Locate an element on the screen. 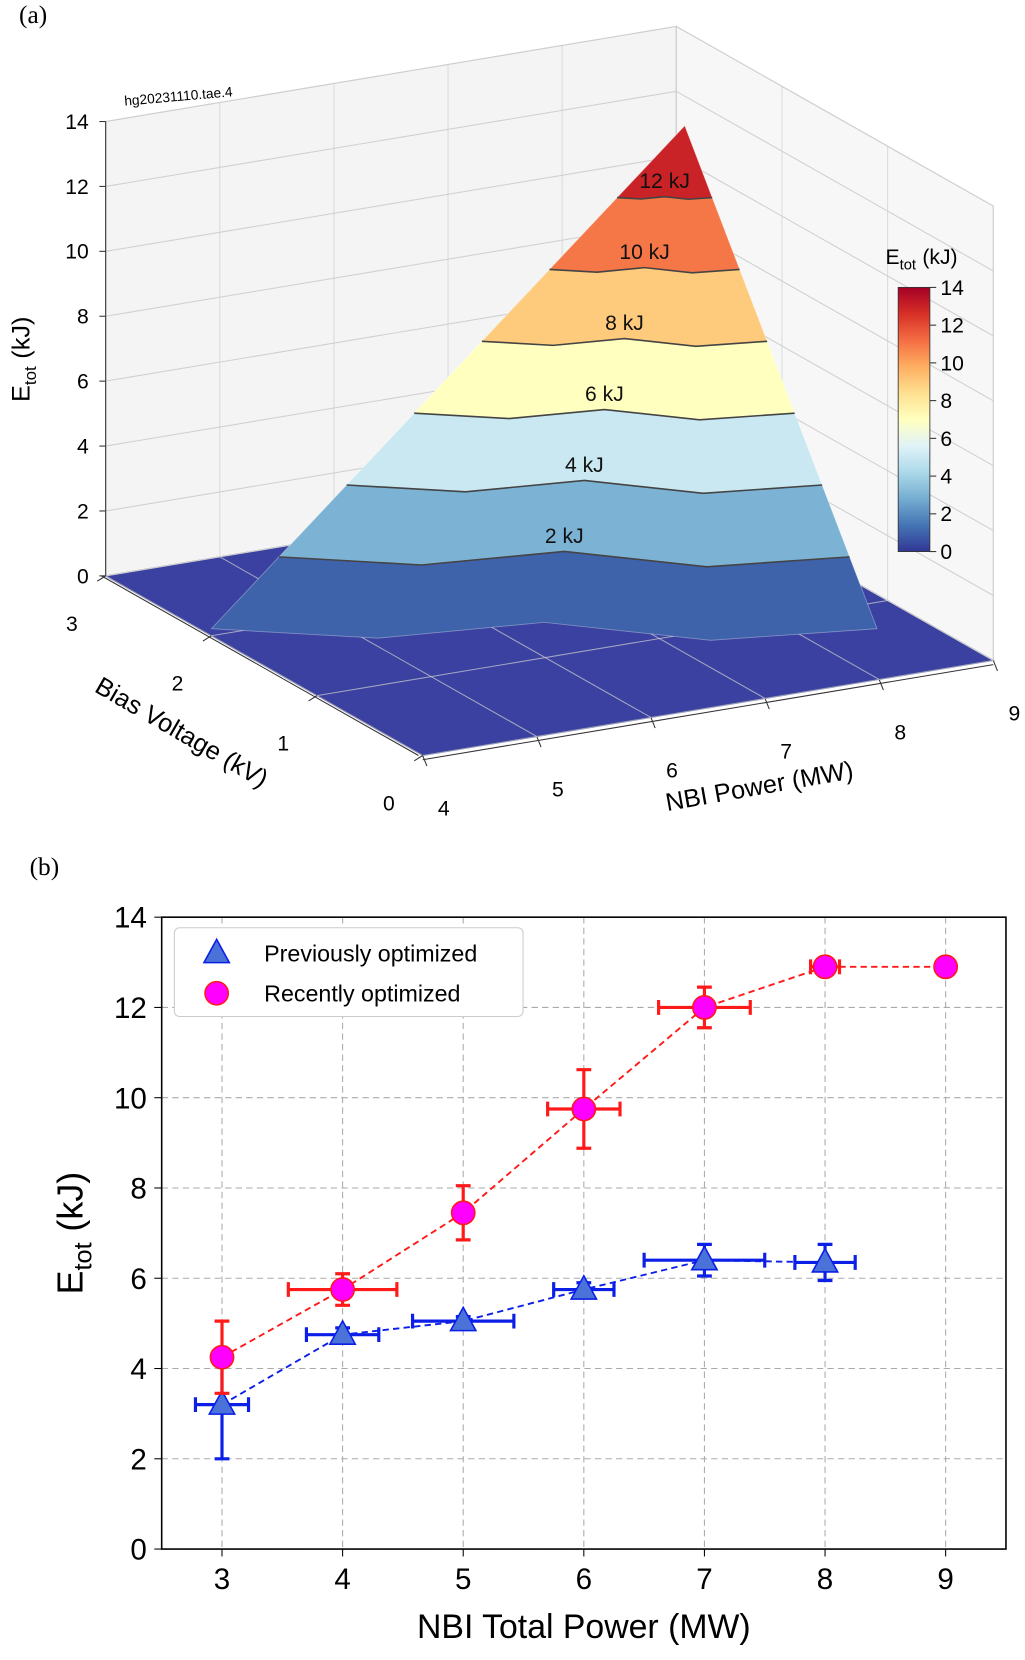 This screenshot has width=1025, height=1660. z-tick-label: 10 is located at coordinates (77, 252).